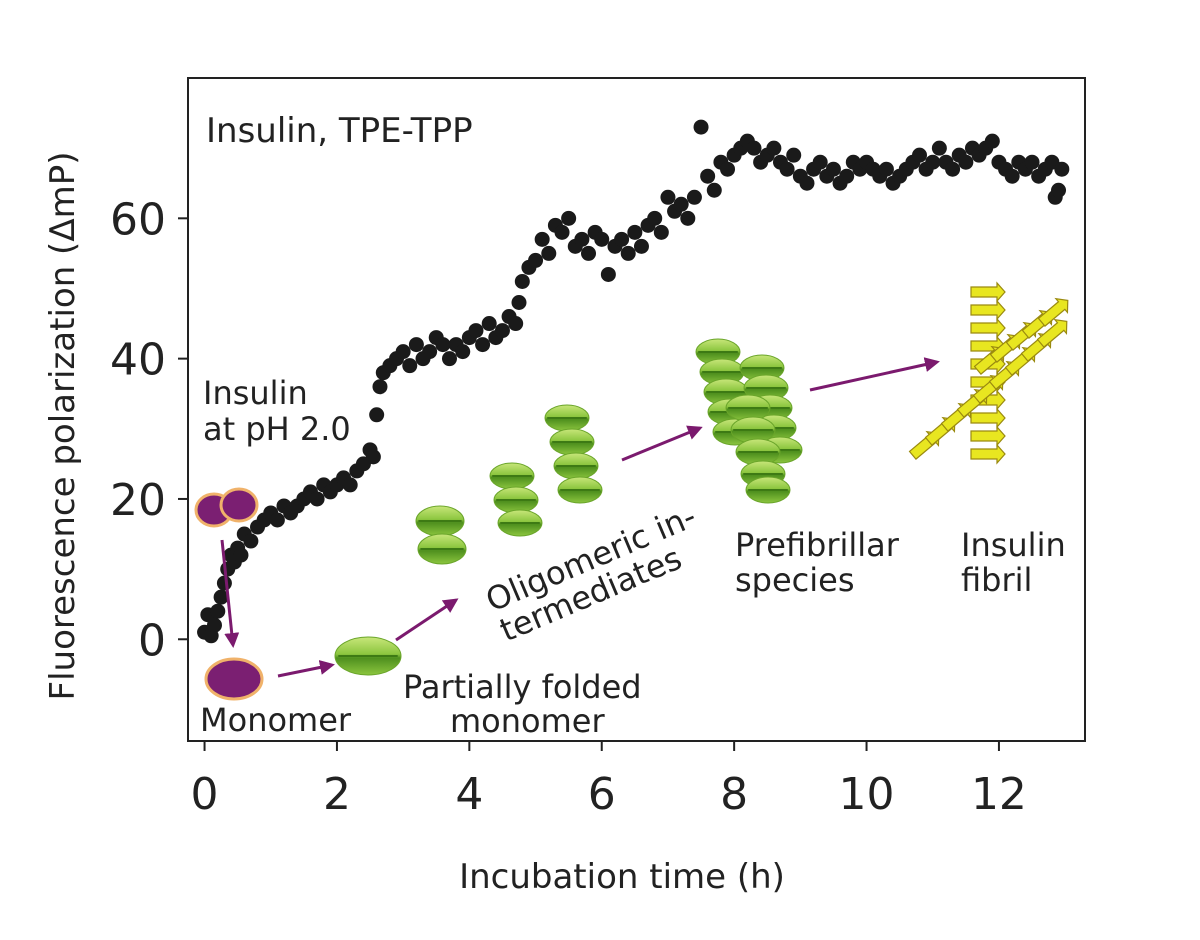  I want to click on y-tick-label: 20, so click(138, 500).